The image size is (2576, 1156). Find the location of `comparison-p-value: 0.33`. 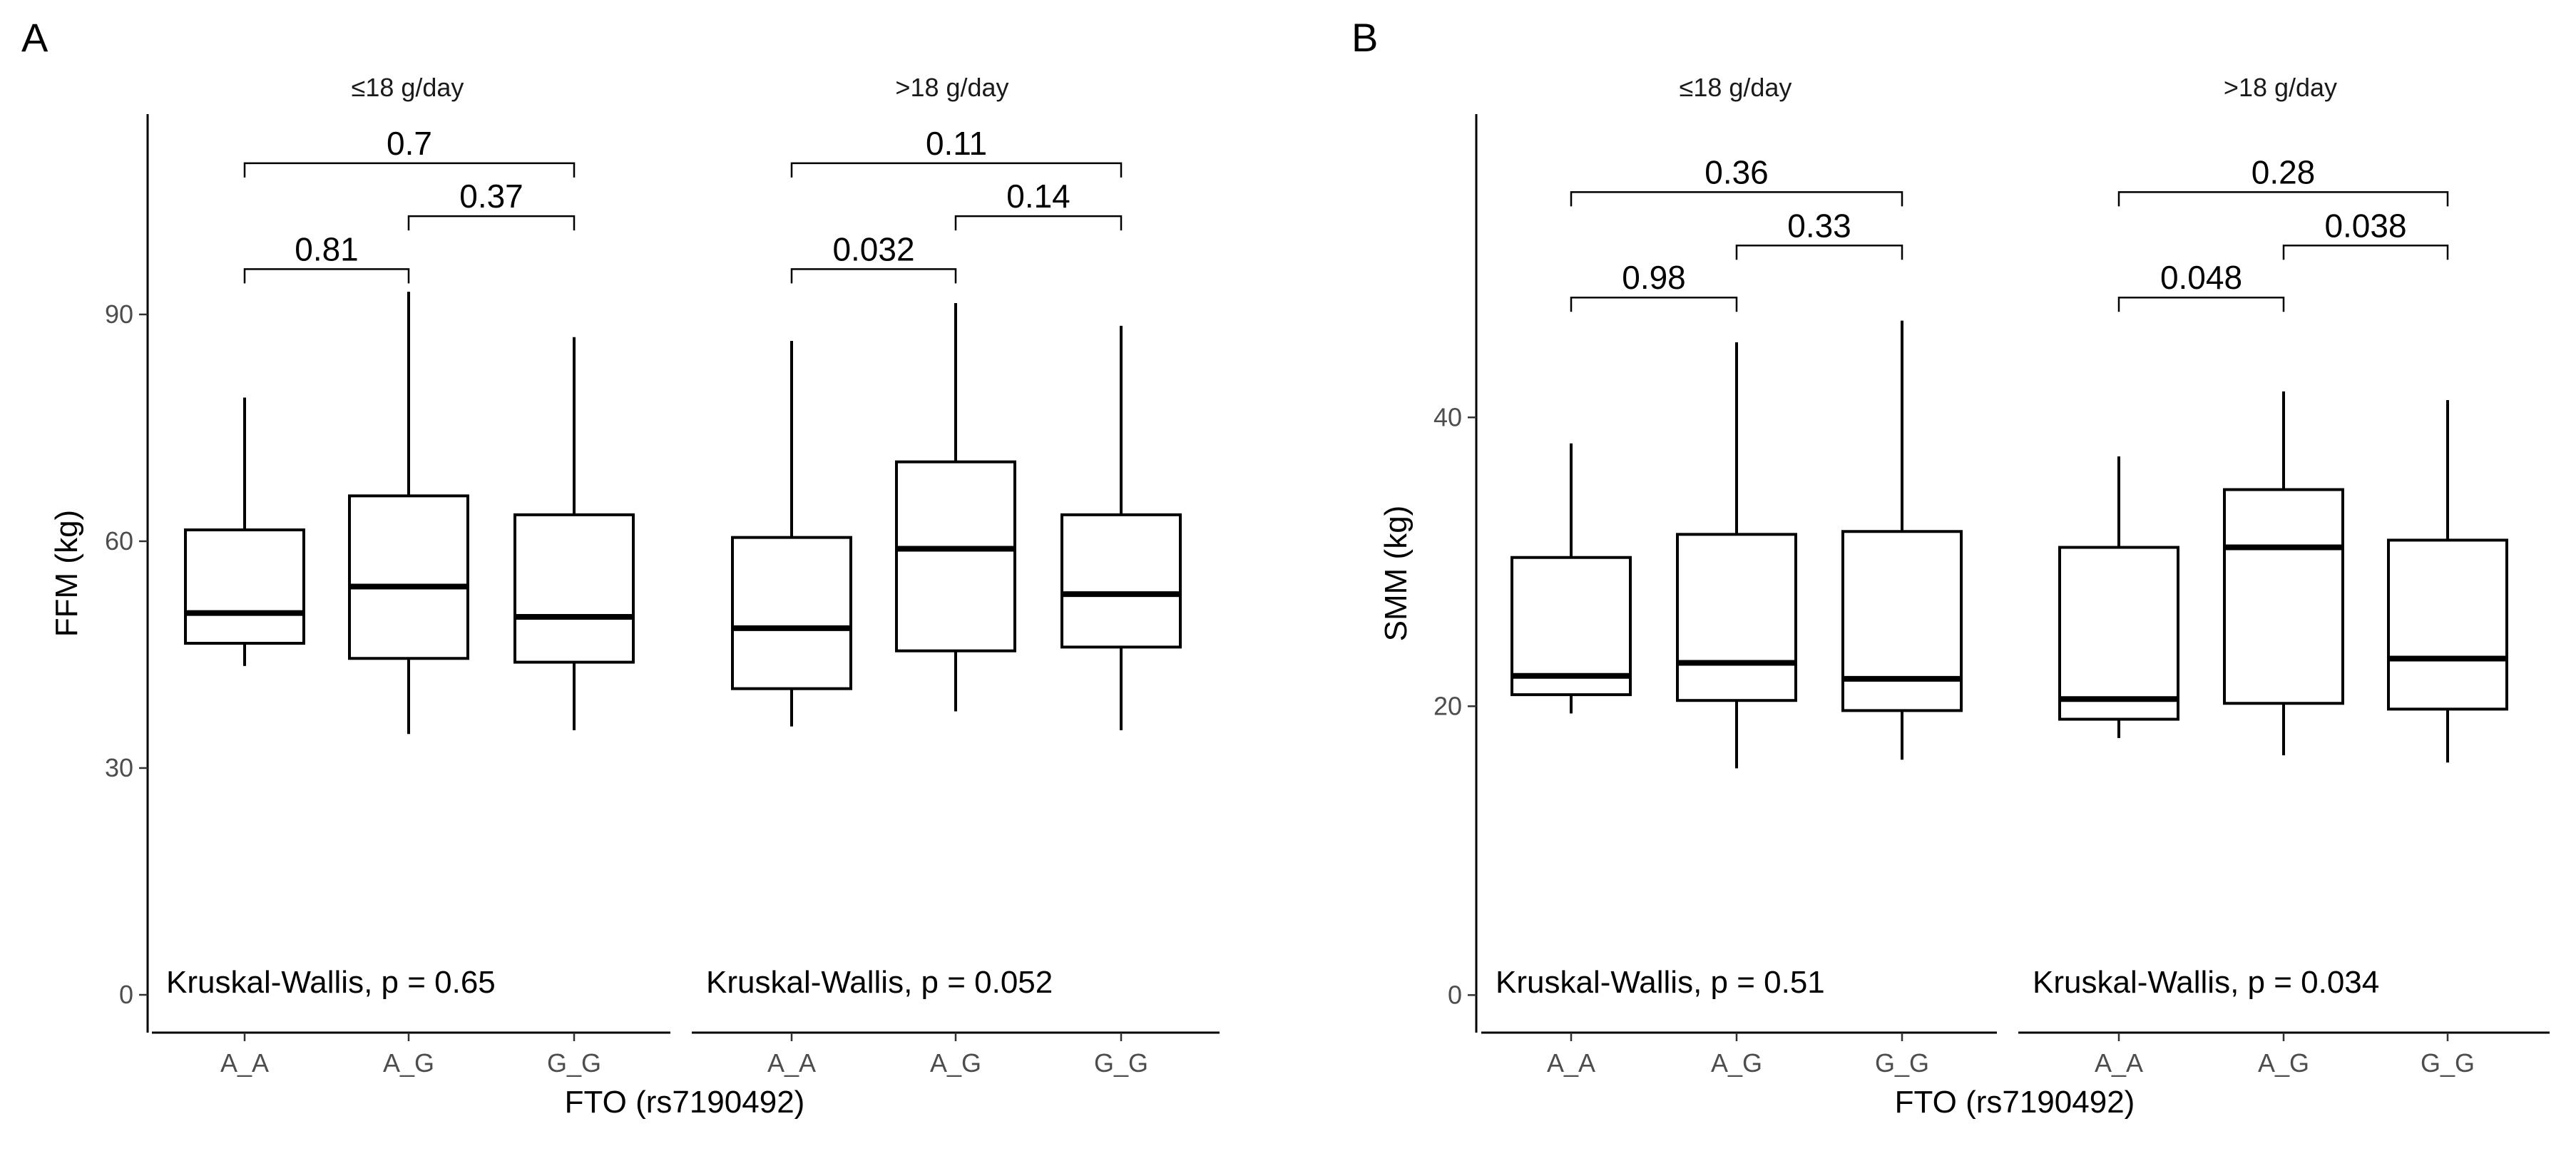

comparison-p-value: 0.33 is located at coordinates (1819, 225).